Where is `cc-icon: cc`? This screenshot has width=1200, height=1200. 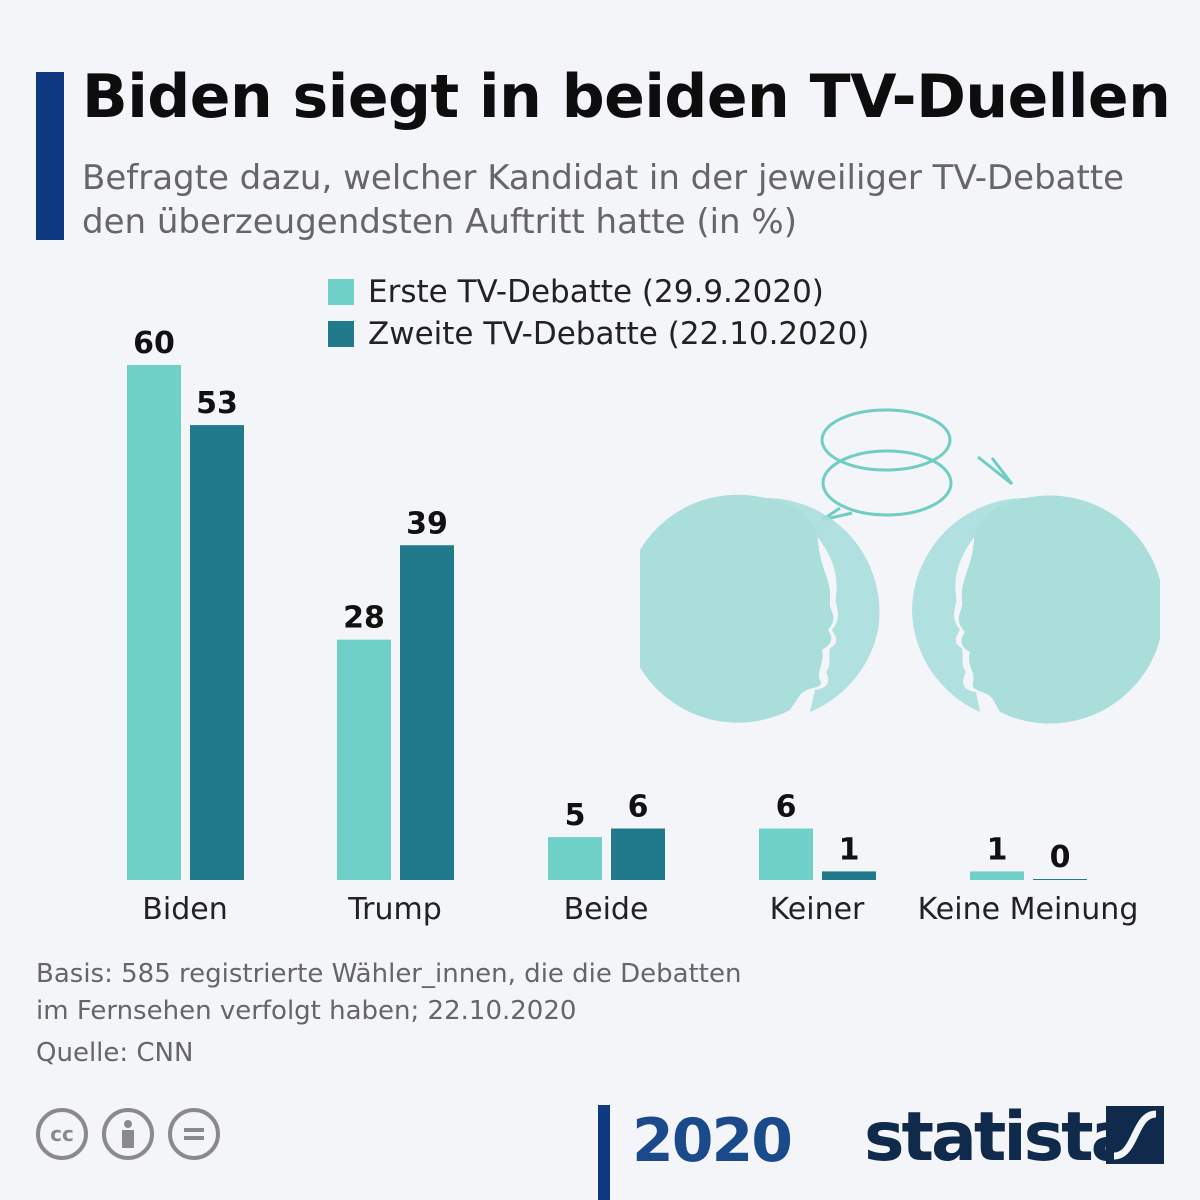
cc-icon: cc is located at coordinates (62, 1134).